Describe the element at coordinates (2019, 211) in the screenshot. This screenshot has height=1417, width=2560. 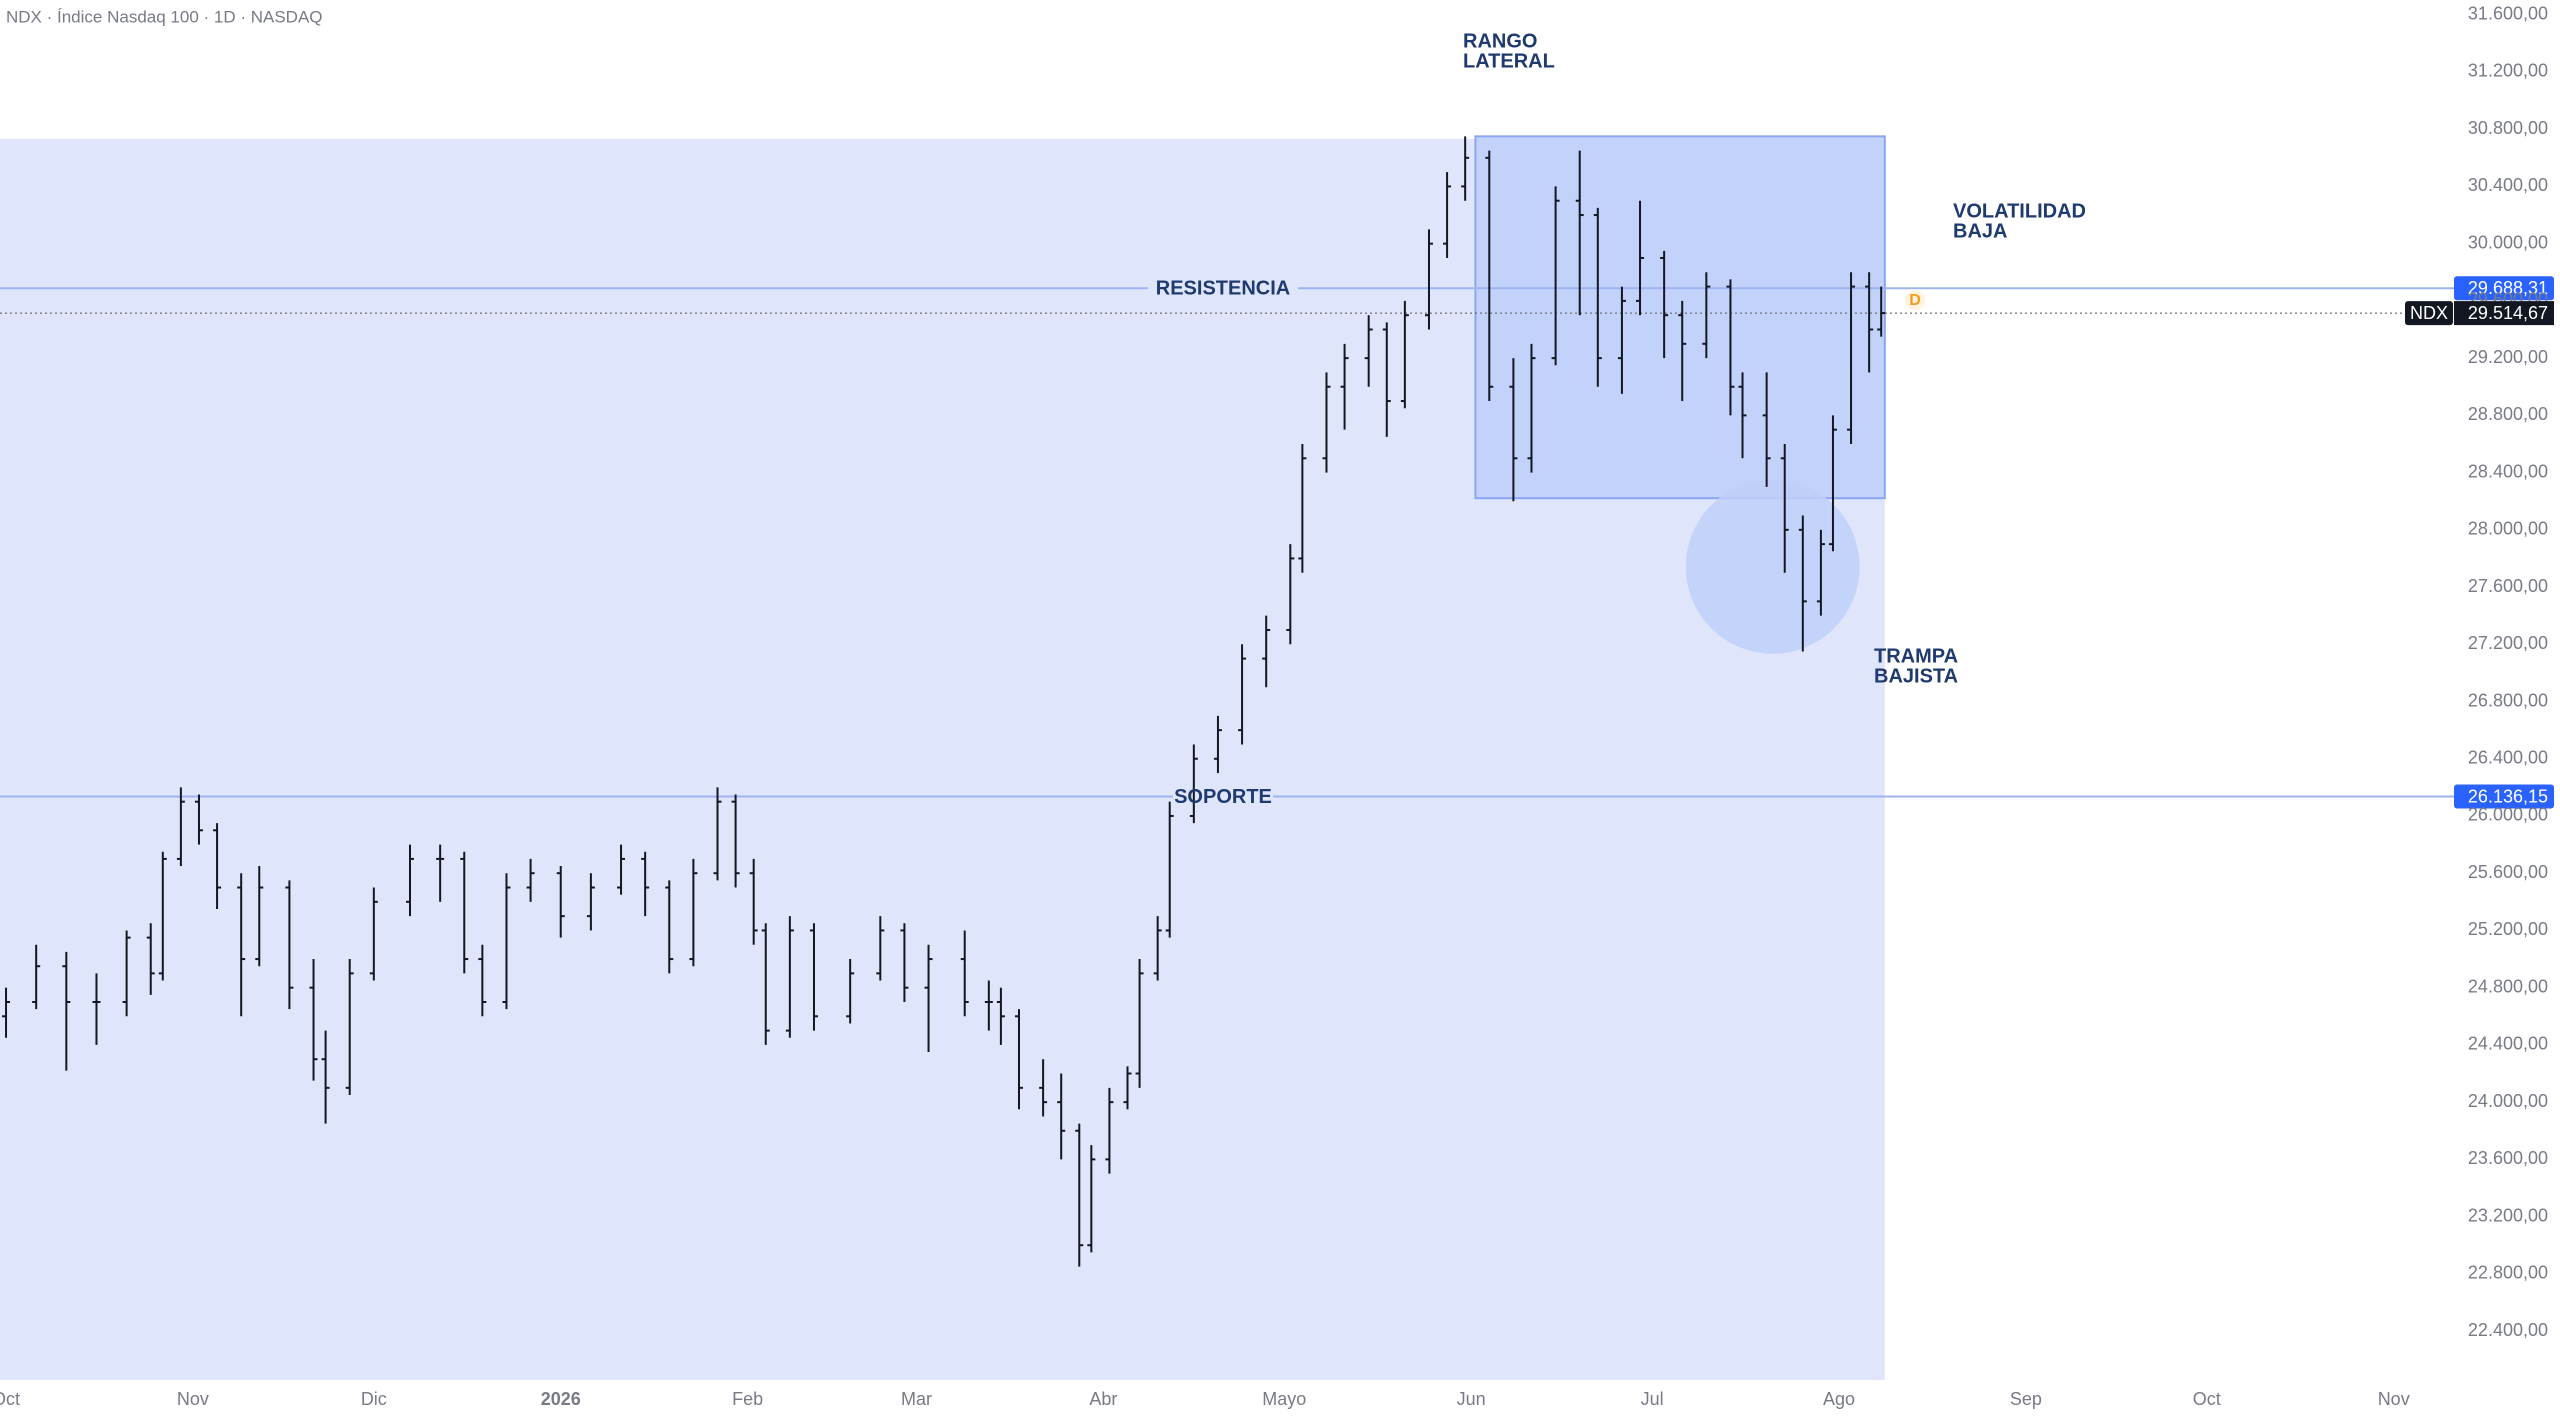
I see `annotation: VOLATILIDAD` at that location.